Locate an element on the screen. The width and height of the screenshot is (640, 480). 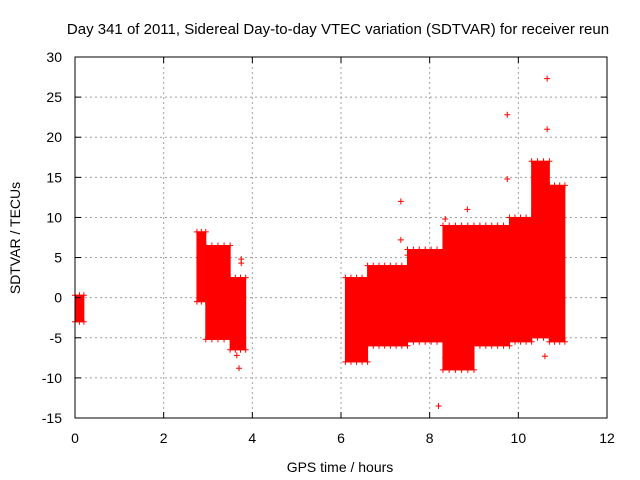
y-tick-label: 20 is located at coordinates (54, 137).